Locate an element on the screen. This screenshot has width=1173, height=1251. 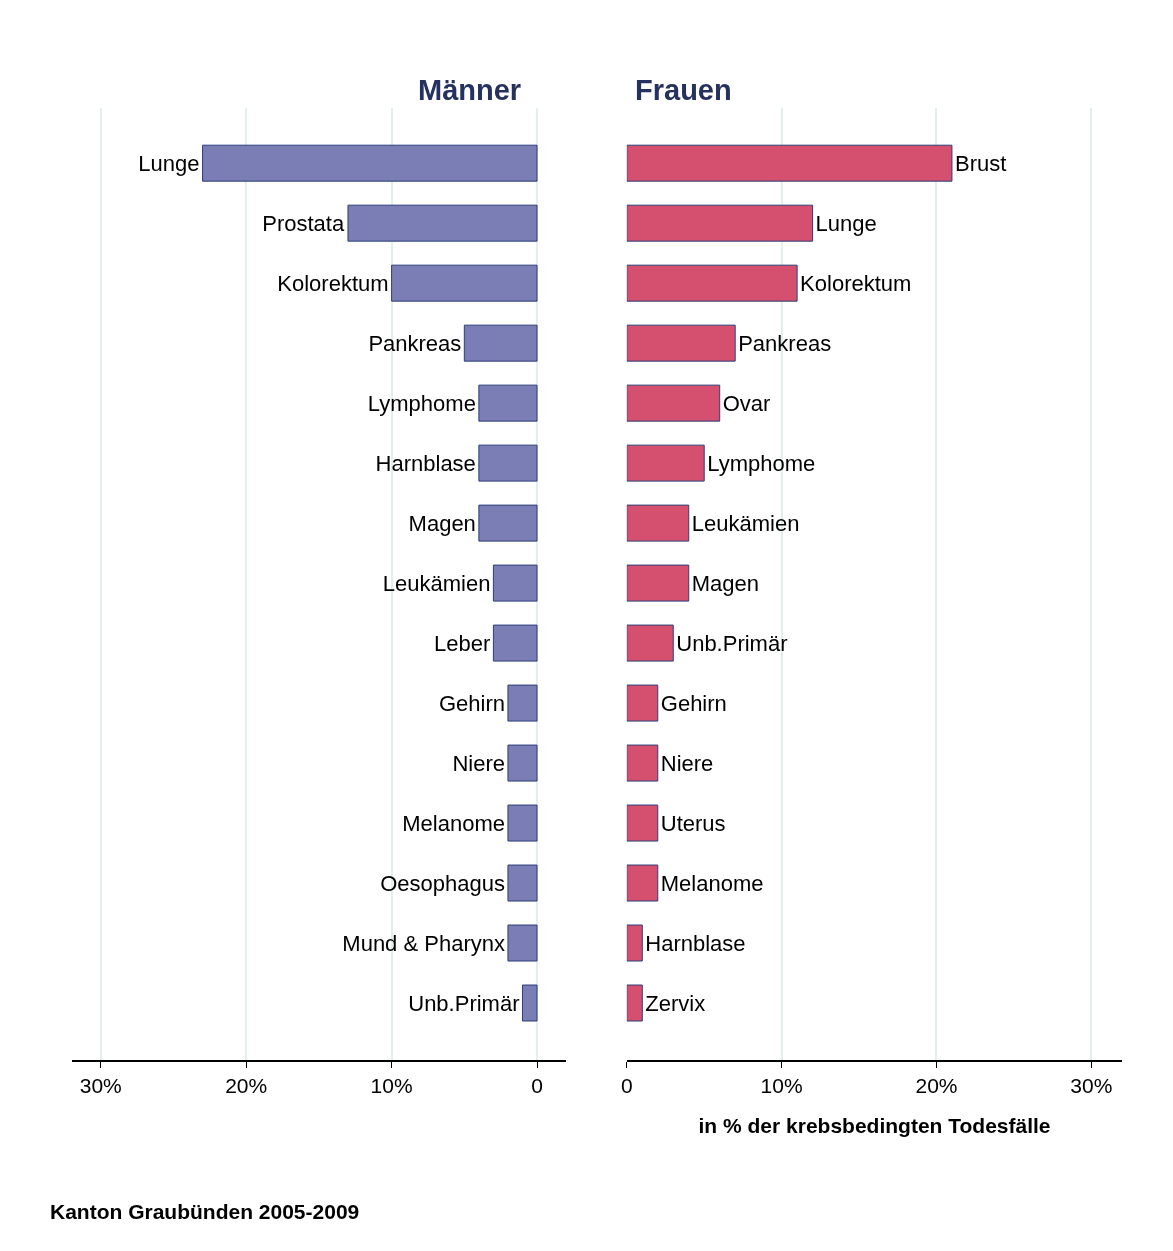
category-label: Zervix is located at coordinates (675, 1003).